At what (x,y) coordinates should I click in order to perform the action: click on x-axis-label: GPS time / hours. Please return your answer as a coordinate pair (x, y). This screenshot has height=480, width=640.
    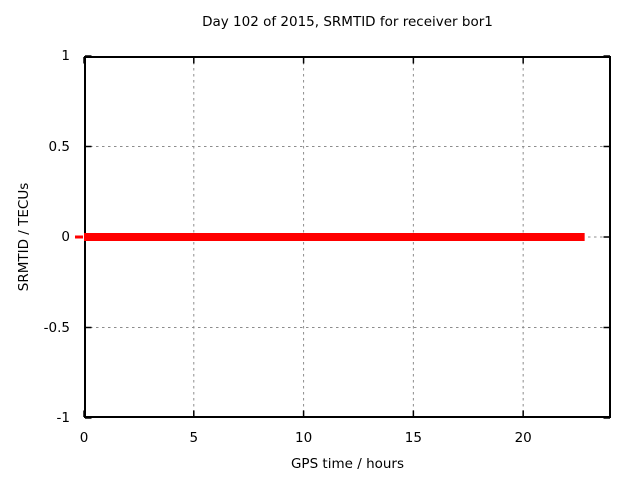
    Looking at the image, I should click on (347, 464).